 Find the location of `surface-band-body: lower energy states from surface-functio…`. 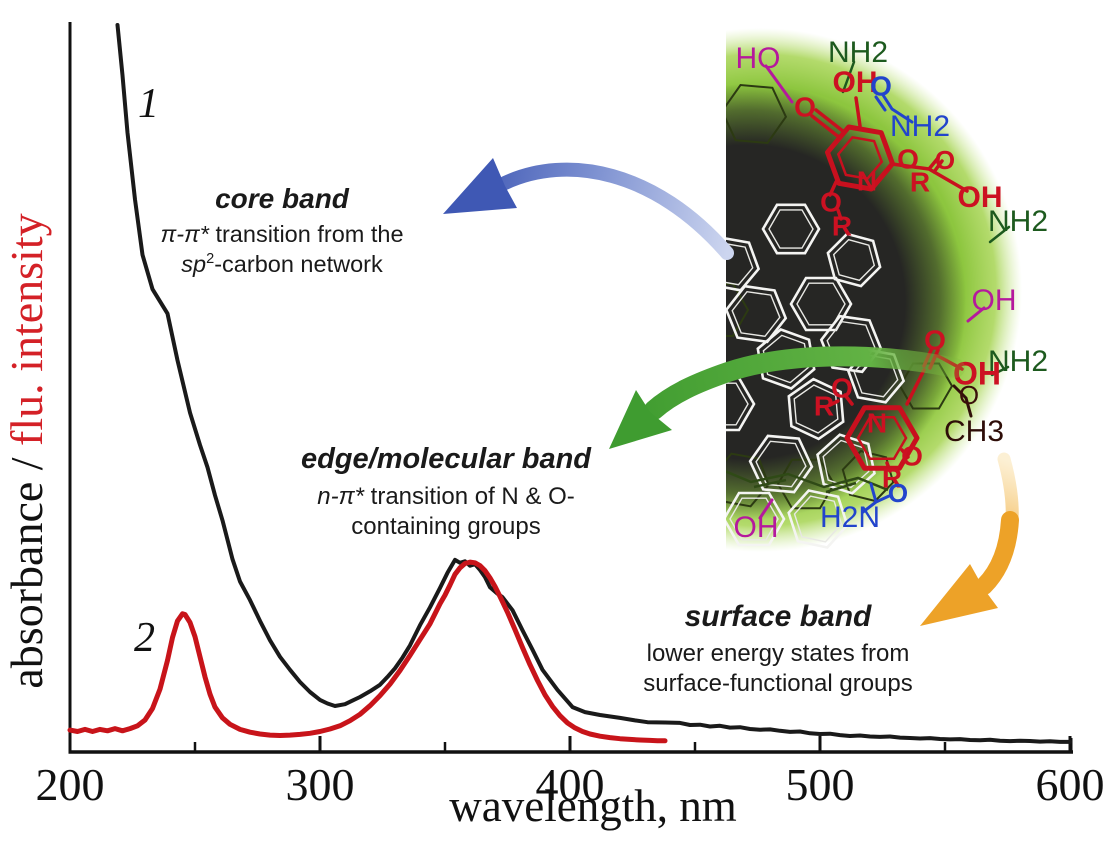

surface-band-body: lower energy states from surface-functio… is located at coordinates (778, 669).